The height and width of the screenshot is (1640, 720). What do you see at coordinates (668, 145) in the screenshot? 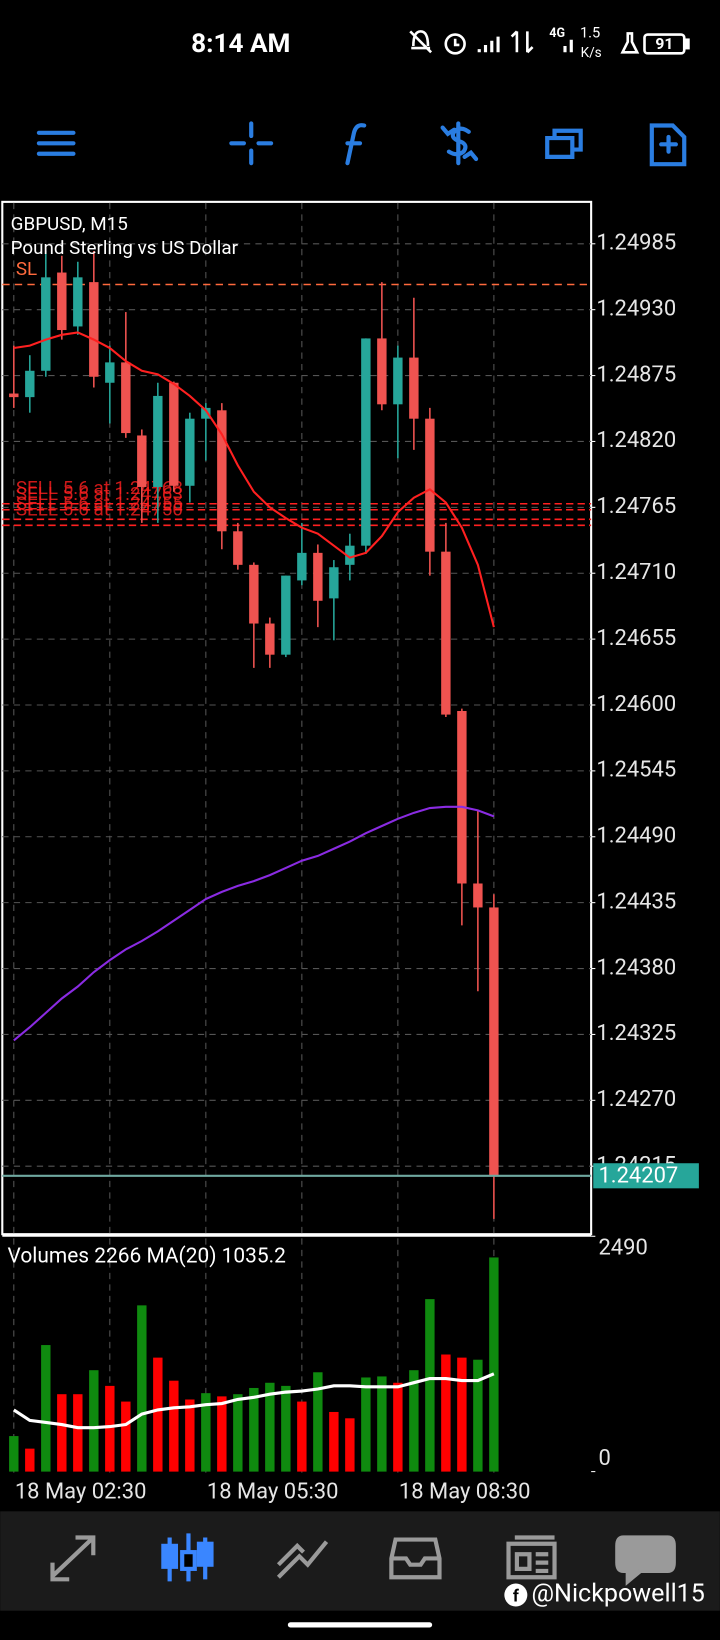
I see `new-order-button` at bounding box center [668, 145].